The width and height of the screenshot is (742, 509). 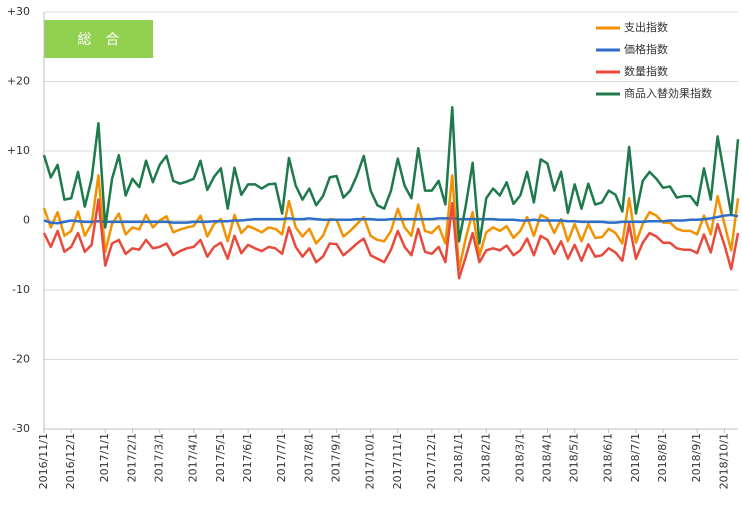 I want to click on x-tick-label: 2018/6/1, so click(x=608, y=457).